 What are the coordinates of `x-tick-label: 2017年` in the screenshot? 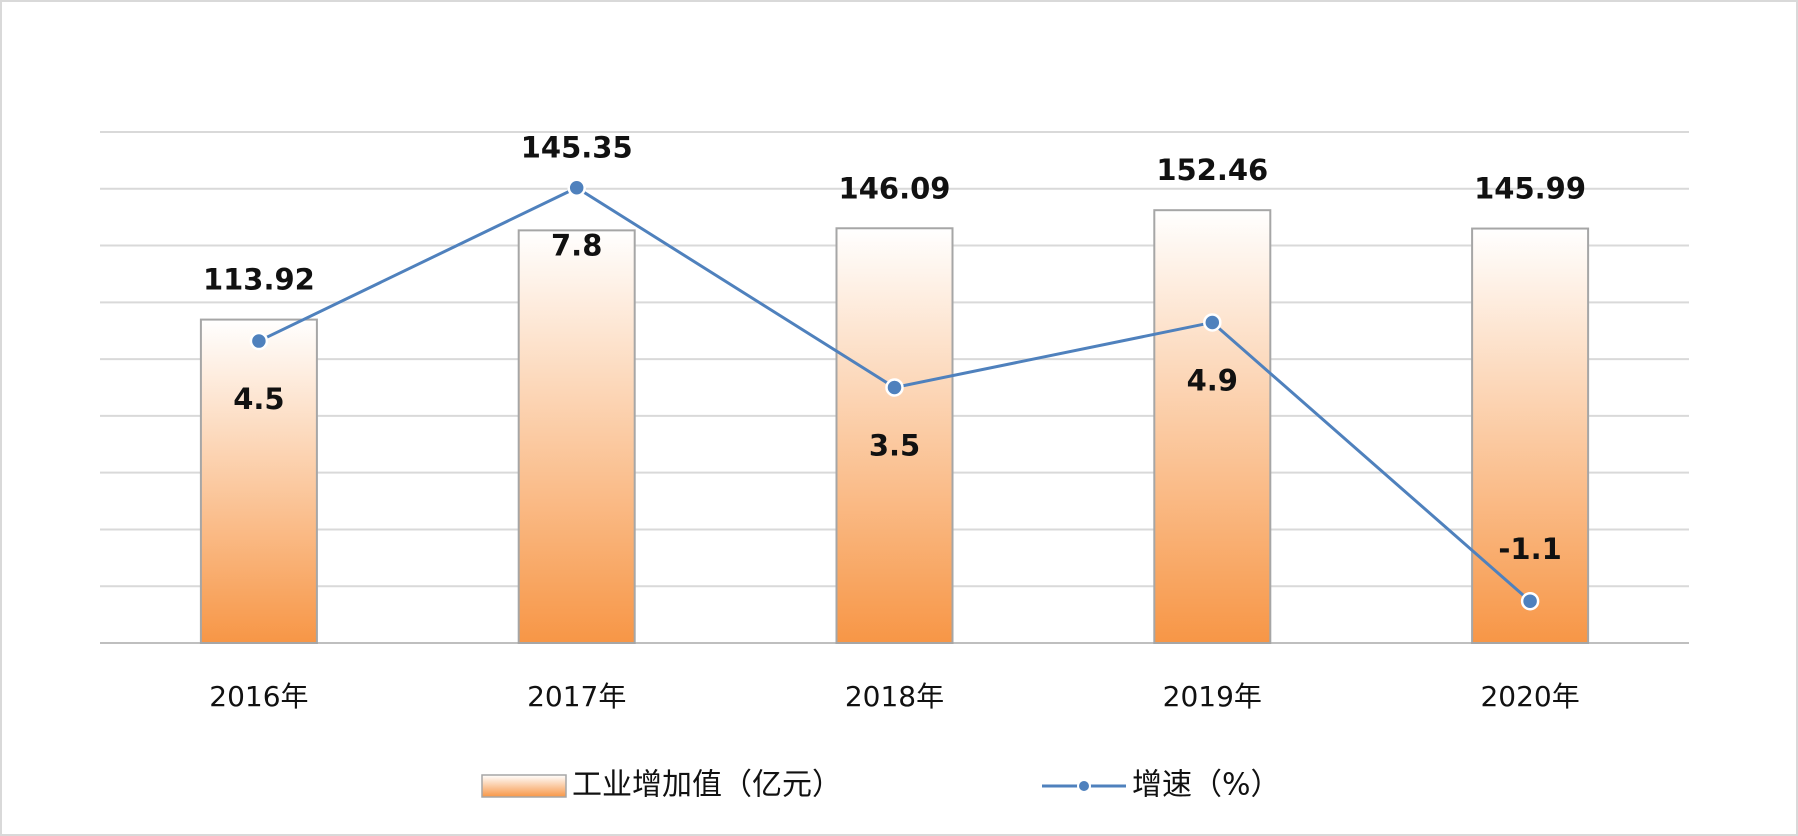 It's located at (576, 696).